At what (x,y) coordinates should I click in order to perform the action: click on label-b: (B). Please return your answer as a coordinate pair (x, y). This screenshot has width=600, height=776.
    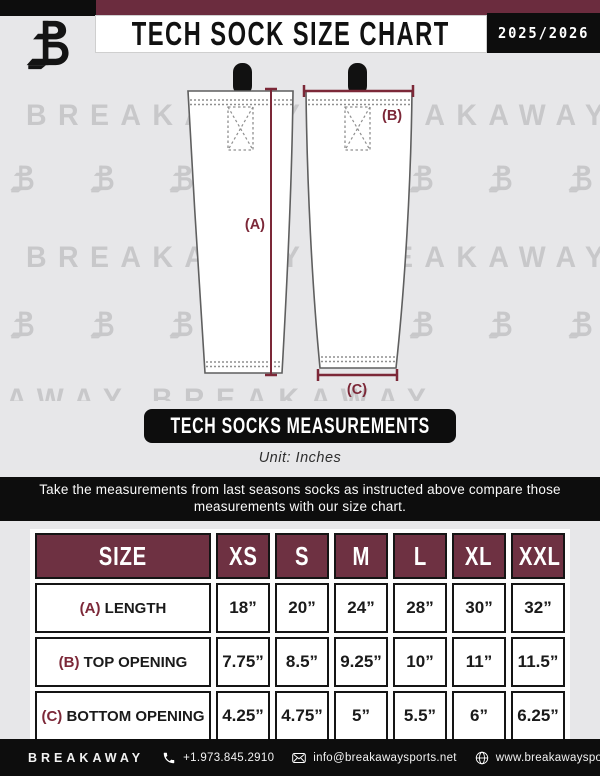
    Looking at the image, I should click on (392, 116).